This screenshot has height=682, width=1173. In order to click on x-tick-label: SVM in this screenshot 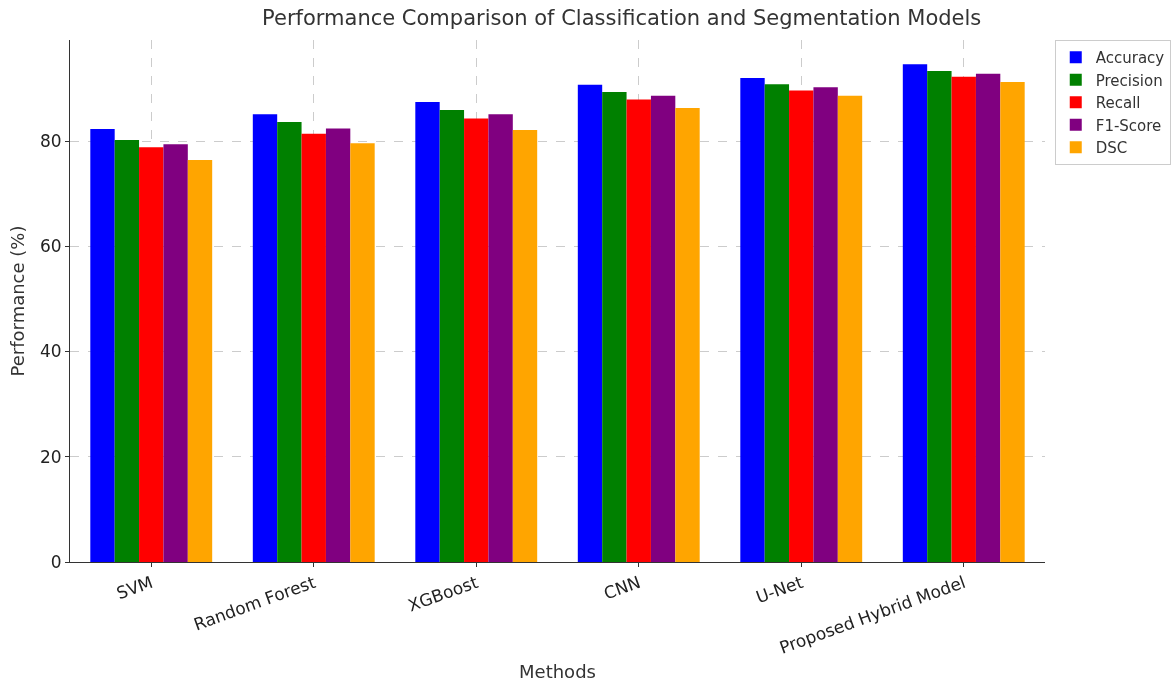, I will do `click(134, 587)`.